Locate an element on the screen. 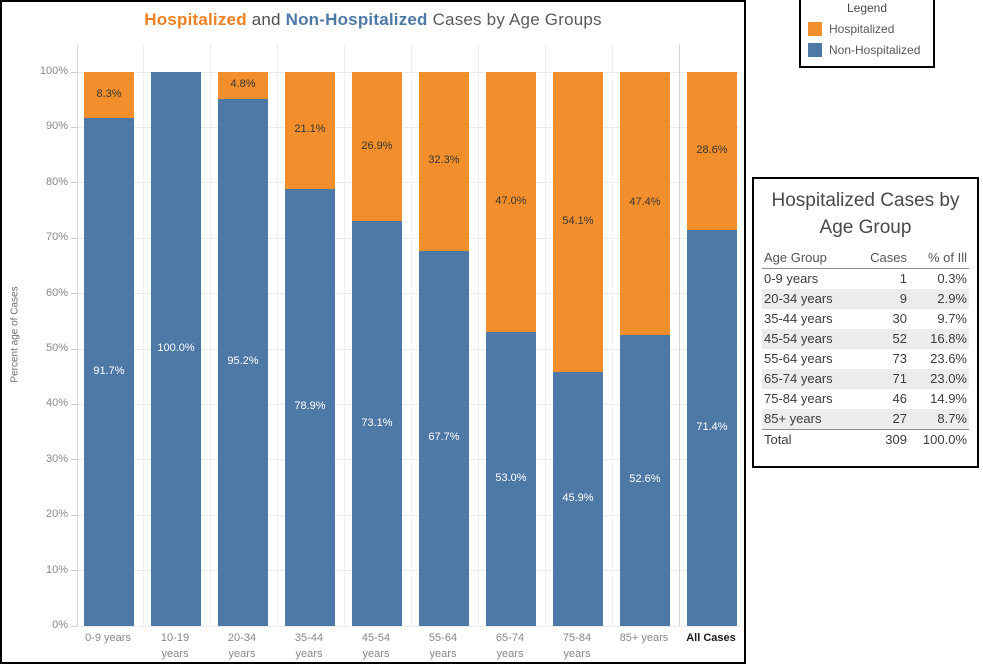 The image size is (983, 668). table-header-age-group: Age Group is located at coordinates (811, 258).